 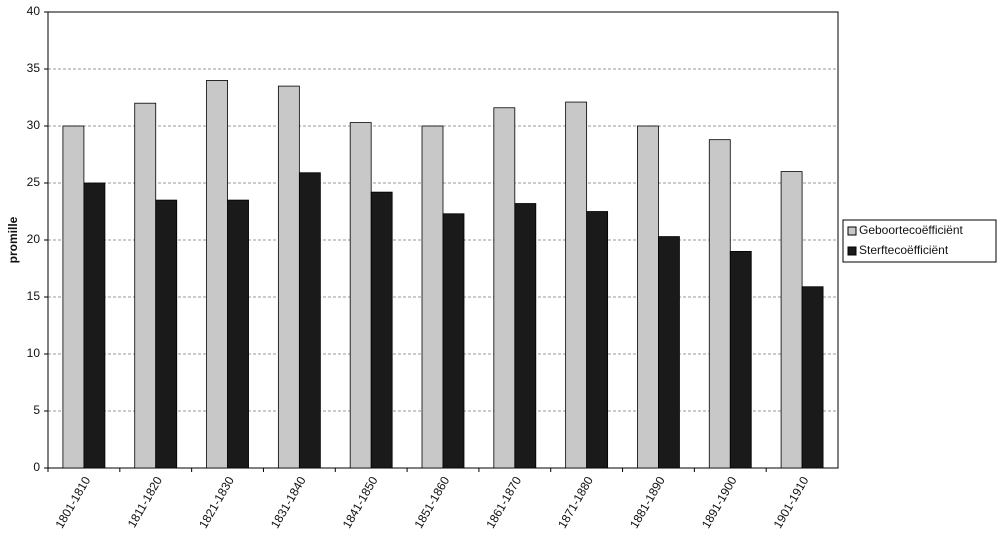 I want to click on x-tick-label: 1871-1880, so click(x=575, y=502).